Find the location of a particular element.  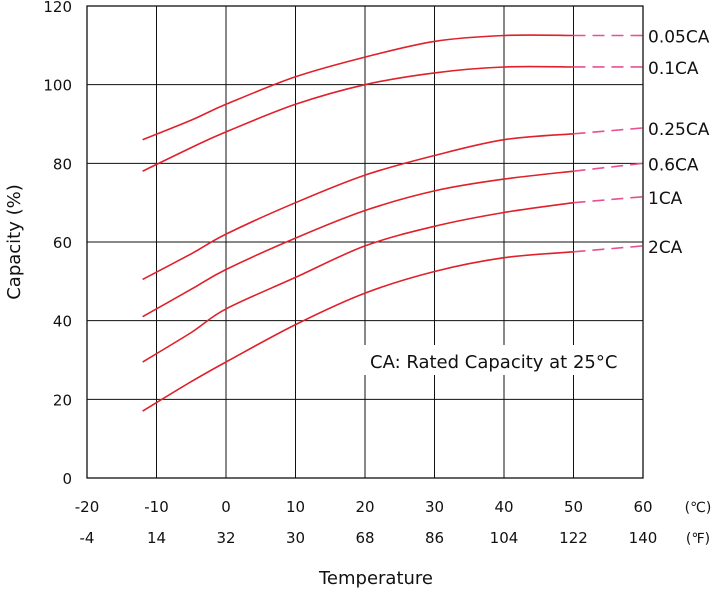

x-tick-label-fahrenheit: 122 is located at coordinates (573, 538).